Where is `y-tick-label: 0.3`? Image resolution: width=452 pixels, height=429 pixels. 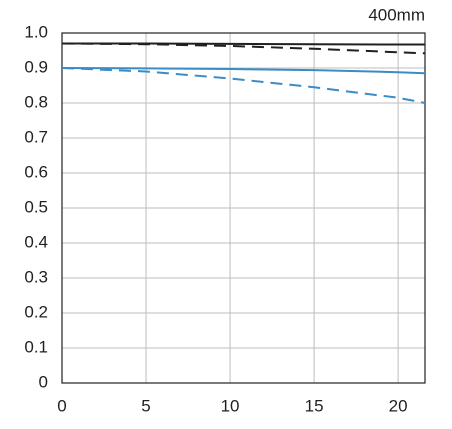 y-tick-label: 0.3 is located at coordinates (36, 276).